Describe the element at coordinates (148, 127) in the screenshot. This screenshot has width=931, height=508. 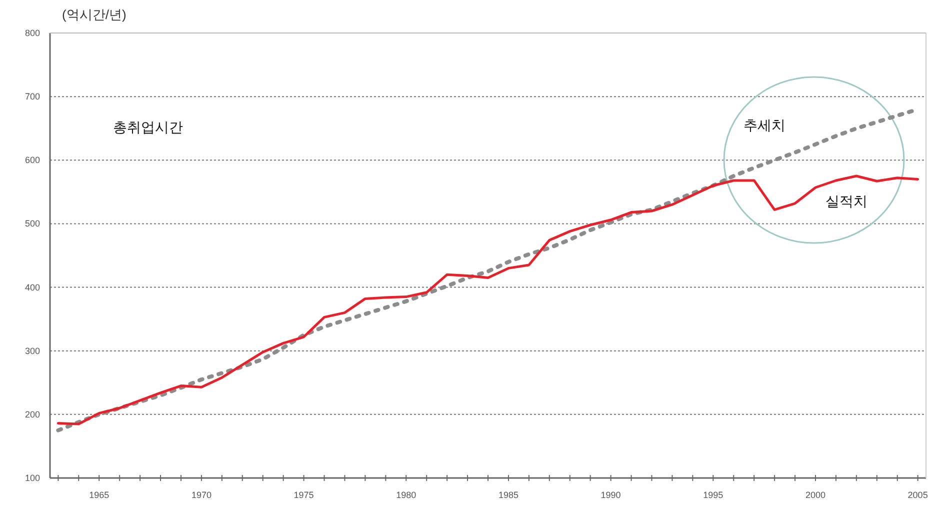
I see `annotation: 총취업시간` at that location.